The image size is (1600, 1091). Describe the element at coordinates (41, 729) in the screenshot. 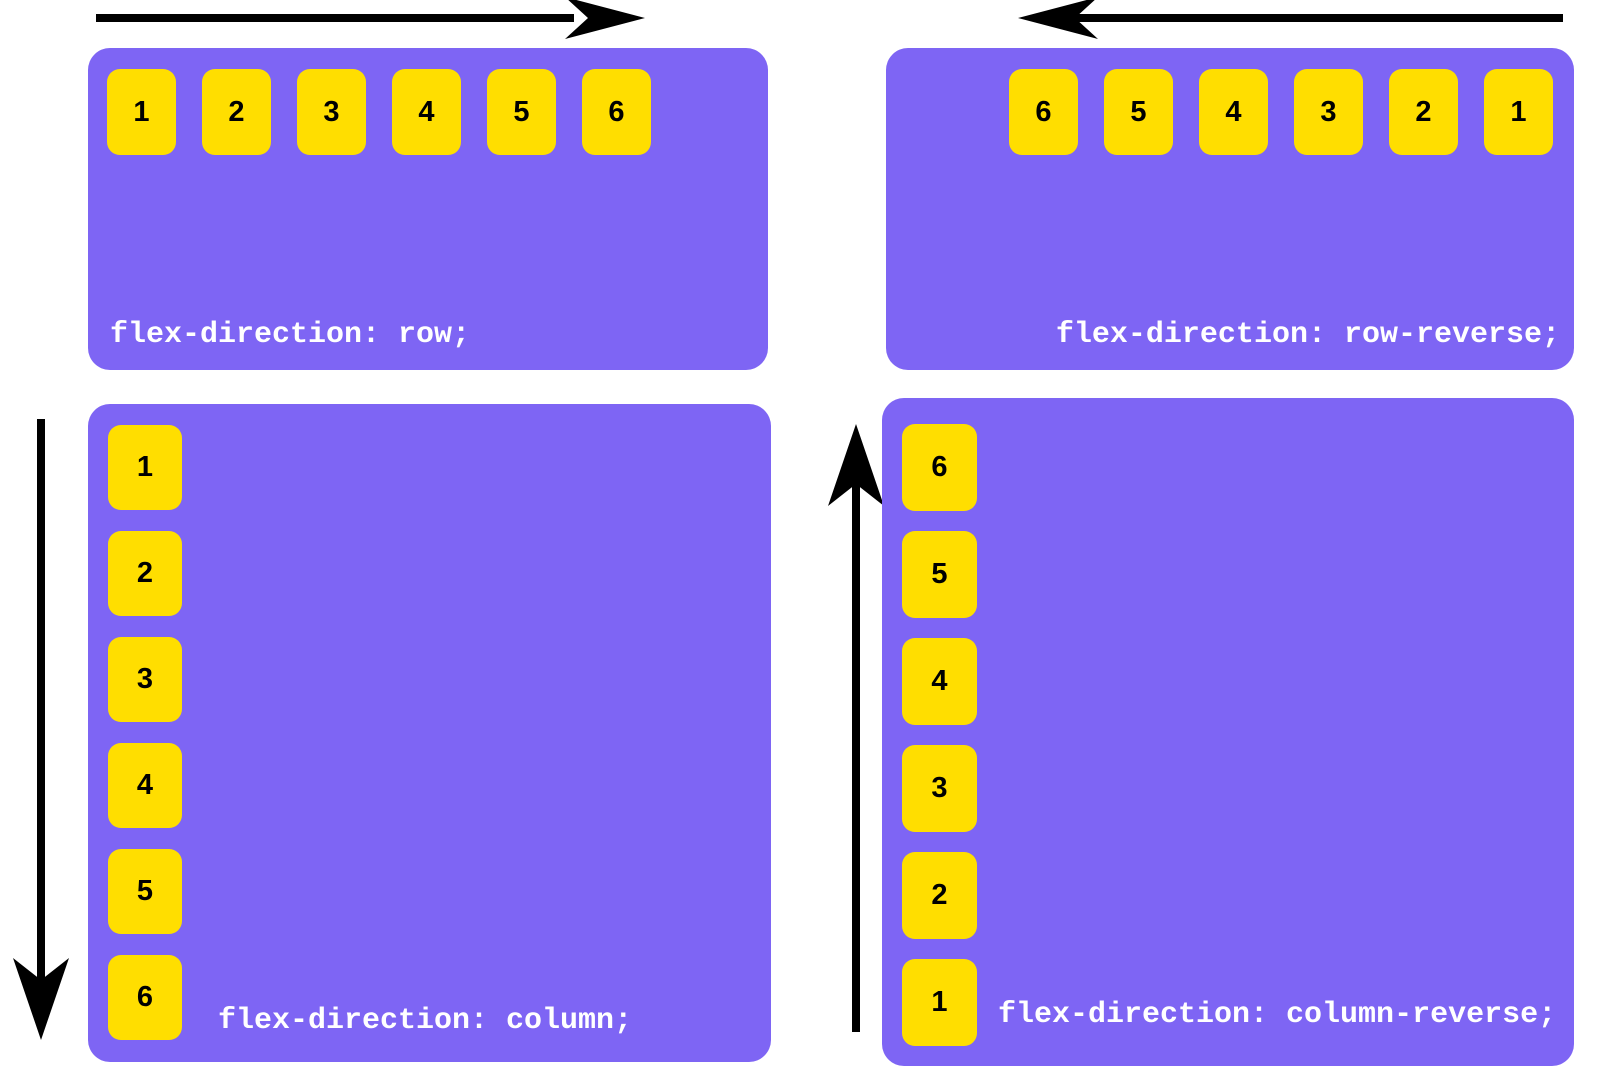

I see `arrow-down-icon` at that location.